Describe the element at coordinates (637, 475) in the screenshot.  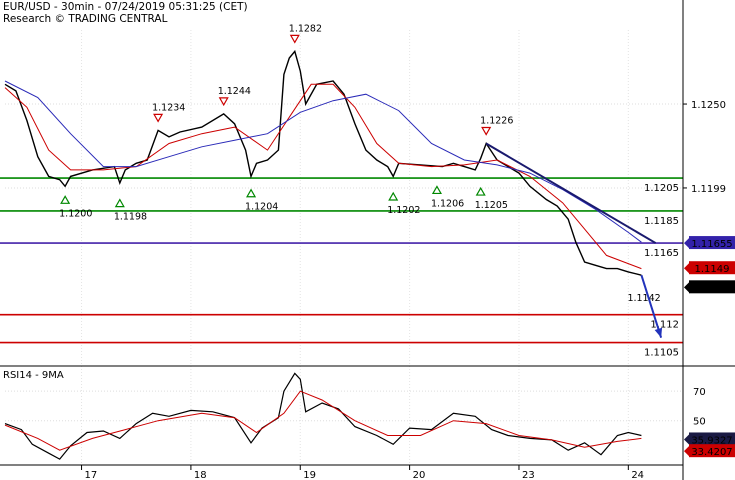
I see `time-tick-label: 24` at that location.